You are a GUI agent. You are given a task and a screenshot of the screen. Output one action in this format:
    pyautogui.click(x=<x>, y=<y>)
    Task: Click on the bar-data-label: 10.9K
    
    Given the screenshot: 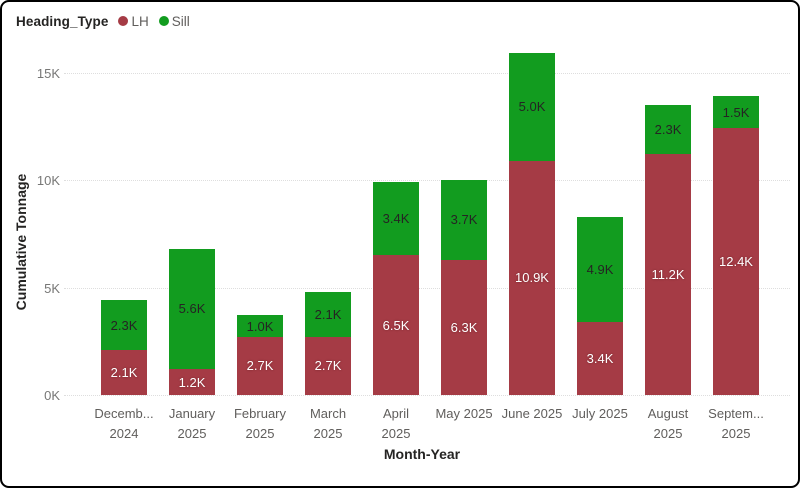 What is the action you would take?
    pyautogui.click(x=532, y=278)
    